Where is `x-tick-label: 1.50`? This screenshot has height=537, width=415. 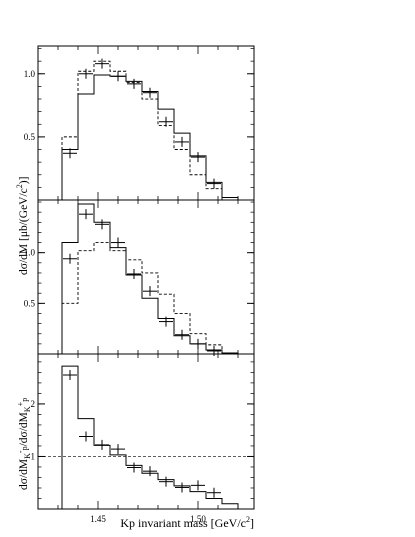 x-tick-label: 1.50 is located at coordinates (198, 519).